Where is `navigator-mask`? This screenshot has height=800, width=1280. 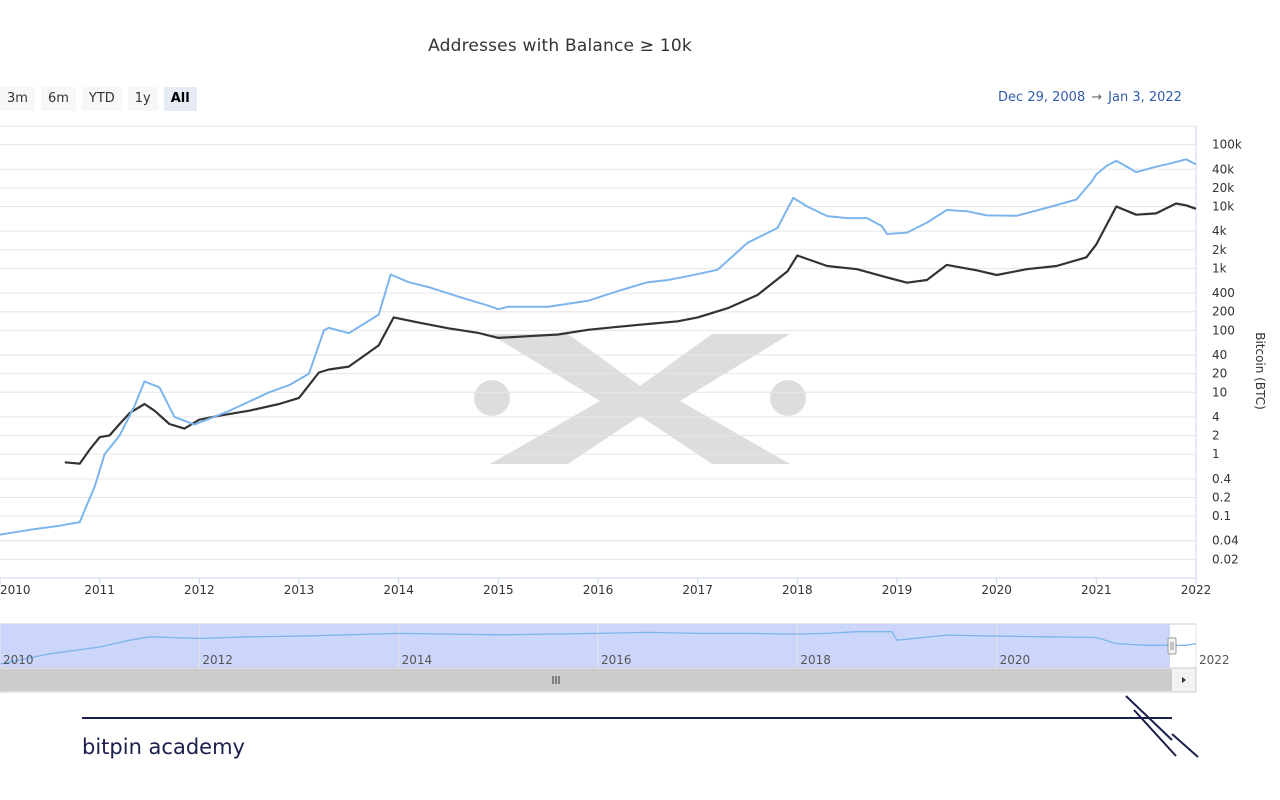 navigator-mask is located at coordinates (585, 646).